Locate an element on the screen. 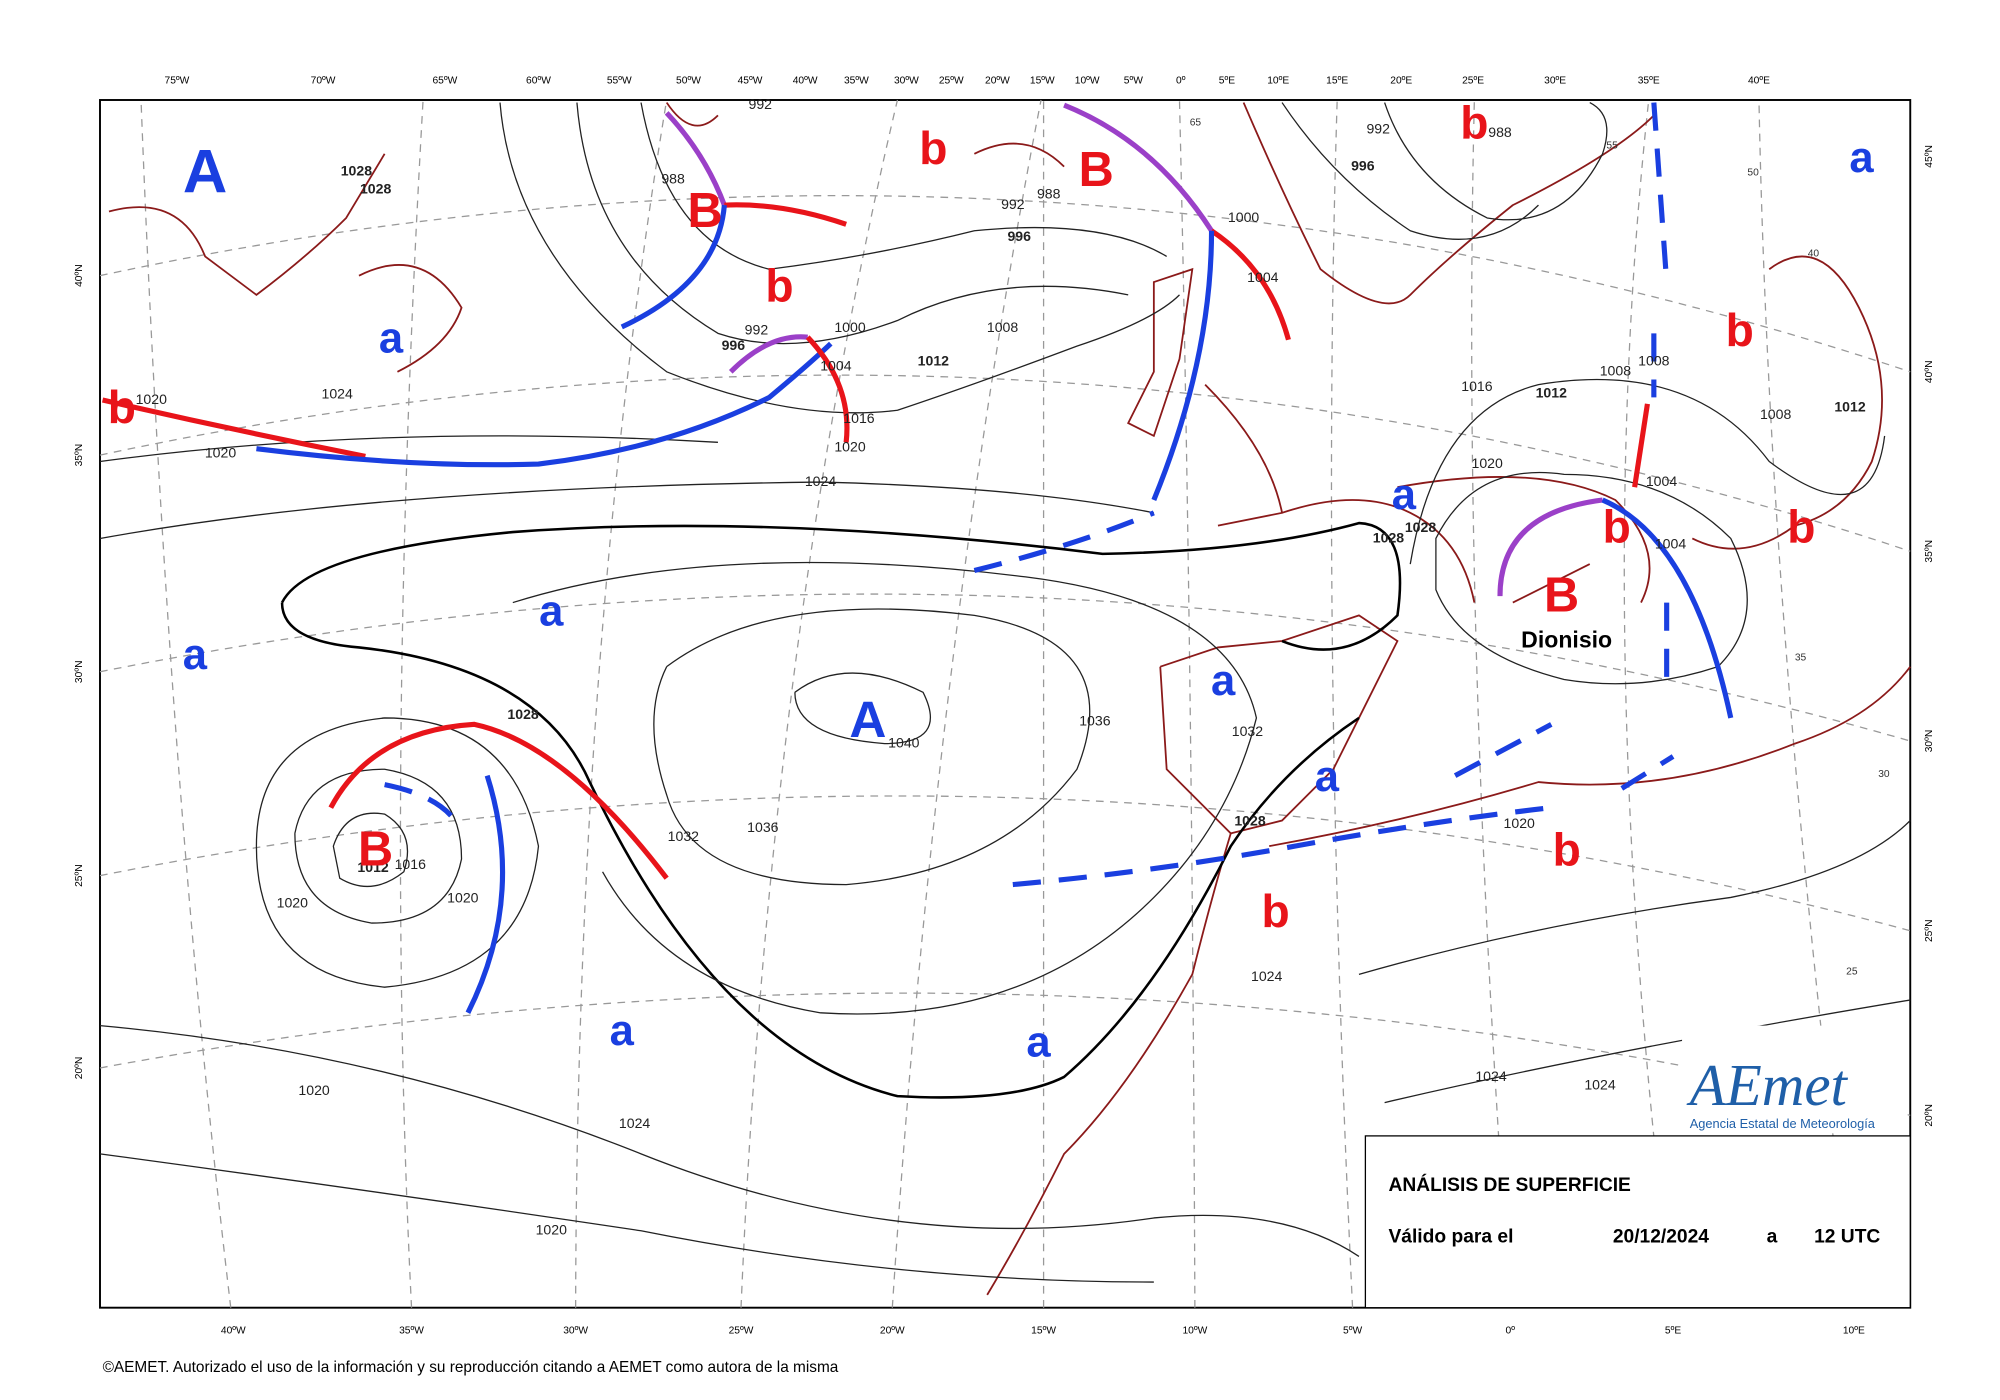 The image size is (2000, 1400). left-latitude: 20ºN is located at coordinates (79, 1068).